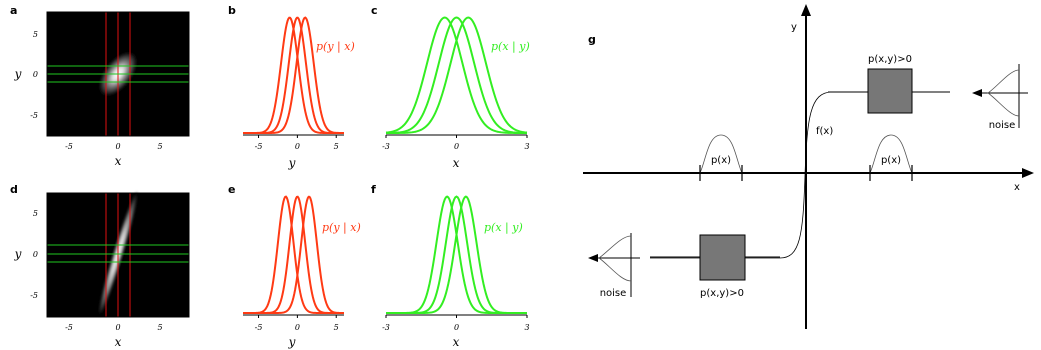  Describe the element at coordinates (891, 154) in the screenshot. I see `px-bump-right` at that location.